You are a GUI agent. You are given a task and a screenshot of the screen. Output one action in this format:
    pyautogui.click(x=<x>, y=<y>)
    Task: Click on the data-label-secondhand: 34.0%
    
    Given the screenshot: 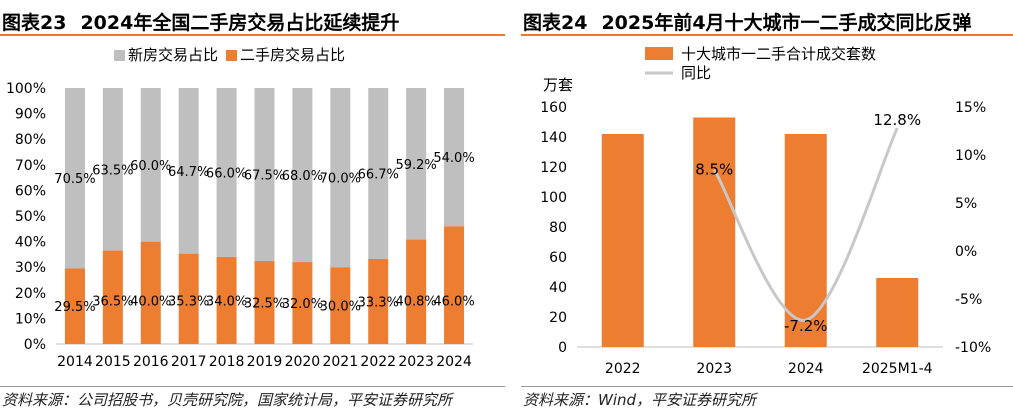 What is the action you would take?
    pyautogui.click(x=226, y=301)
    